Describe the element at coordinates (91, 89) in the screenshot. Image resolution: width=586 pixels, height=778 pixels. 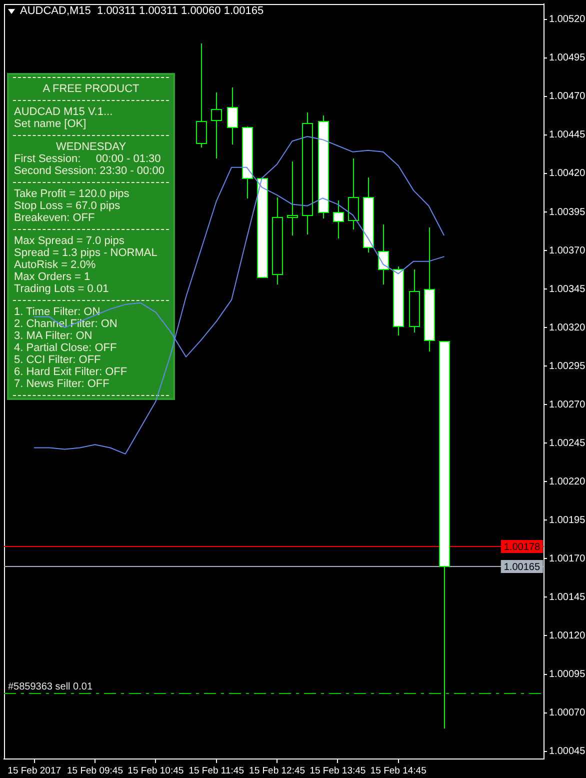
I see `annotation: A FREE PRODUCT` at that location.